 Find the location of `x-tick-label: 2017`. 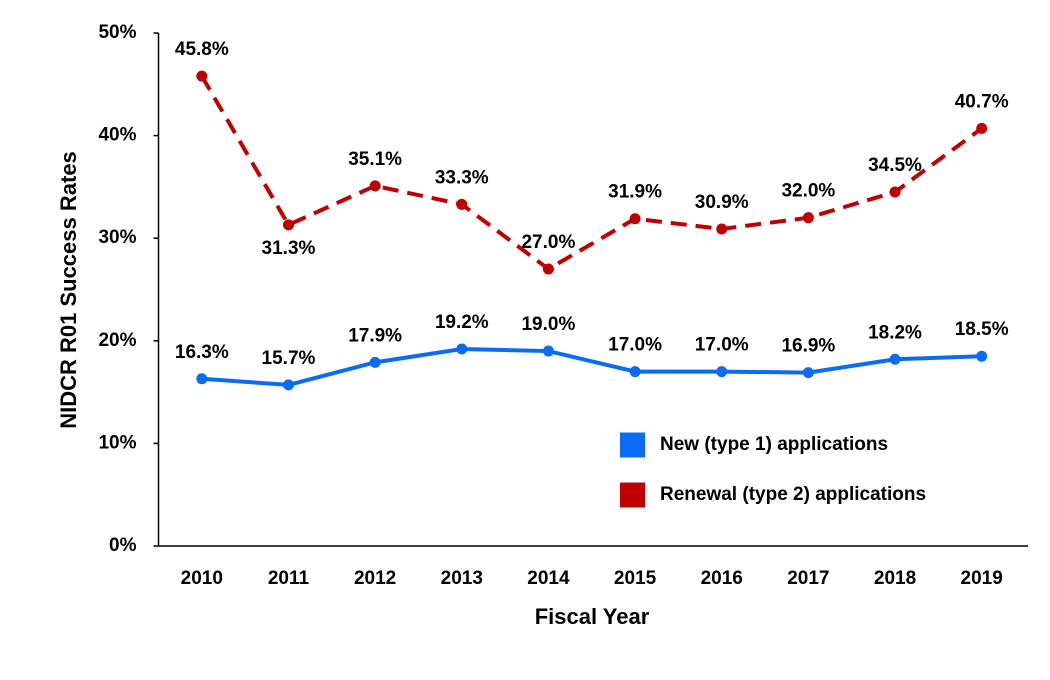

x-tick-label: 2017 is located at coordinates (808, 578).